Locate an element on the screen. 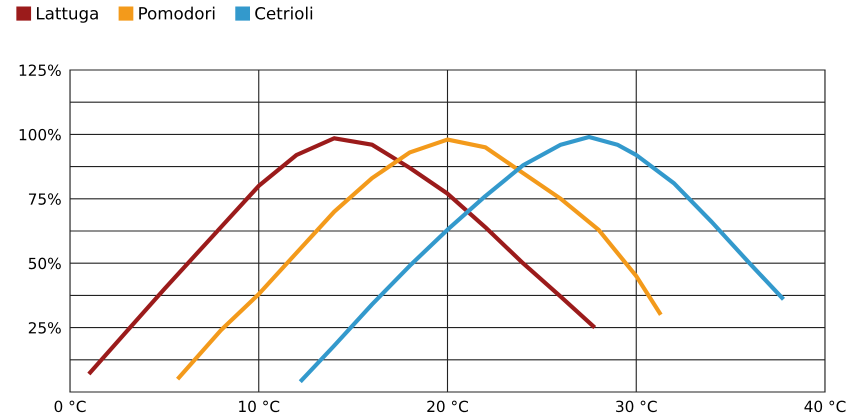 The image size is (856, 418). y-tick-label: 25% is located at coordinates (44, 328).